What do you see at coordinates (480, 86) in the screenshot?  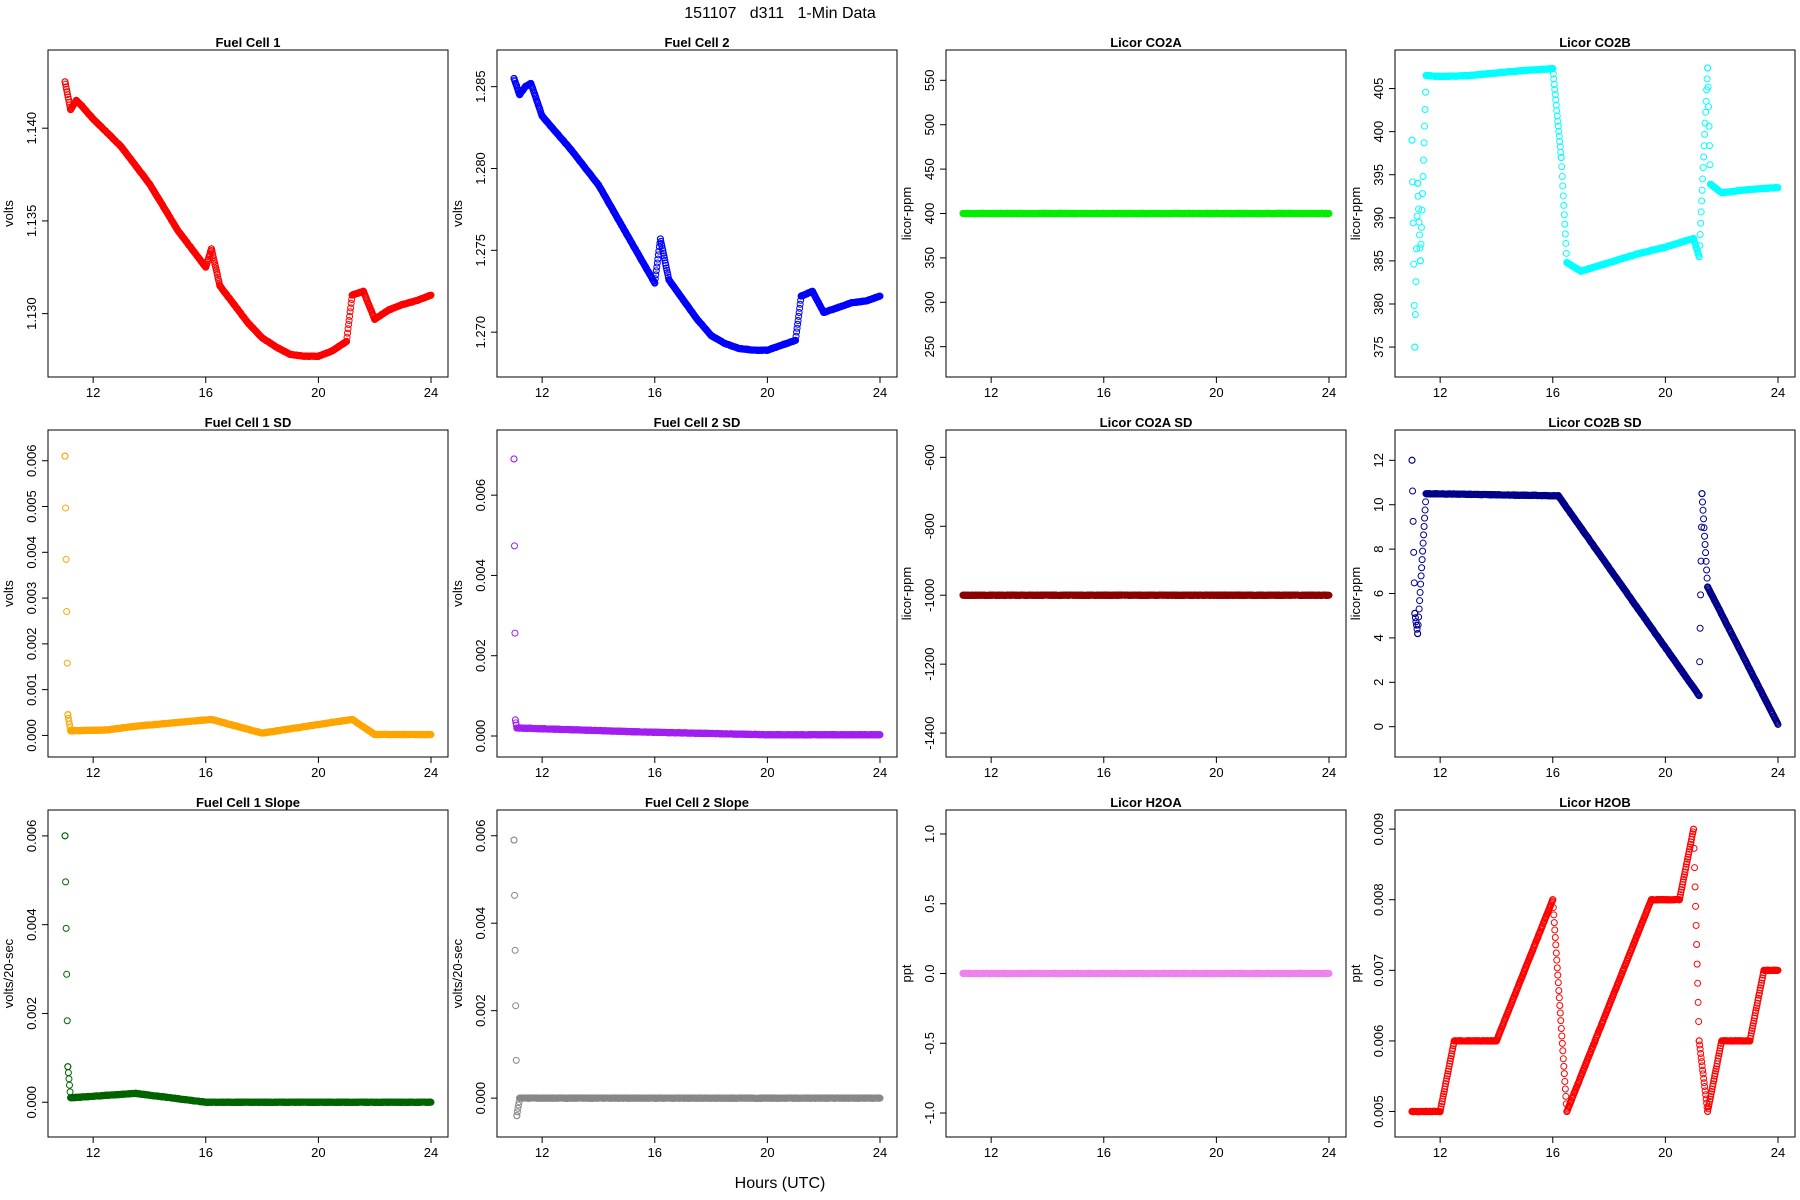 I see `y-tick-label: 1.285` at bounding box center [480, 86].